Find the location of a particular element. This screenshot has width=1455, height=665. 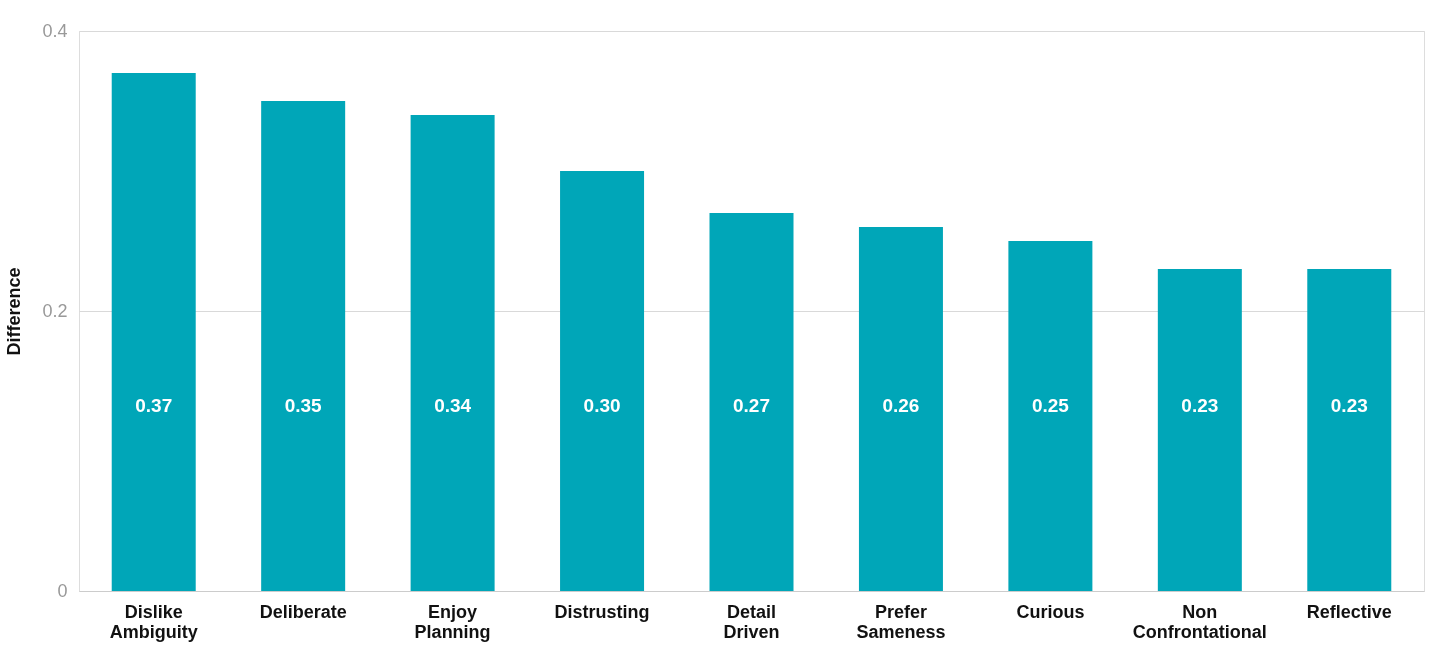

data-label: 0.34 is located at coordinates (453, 405).